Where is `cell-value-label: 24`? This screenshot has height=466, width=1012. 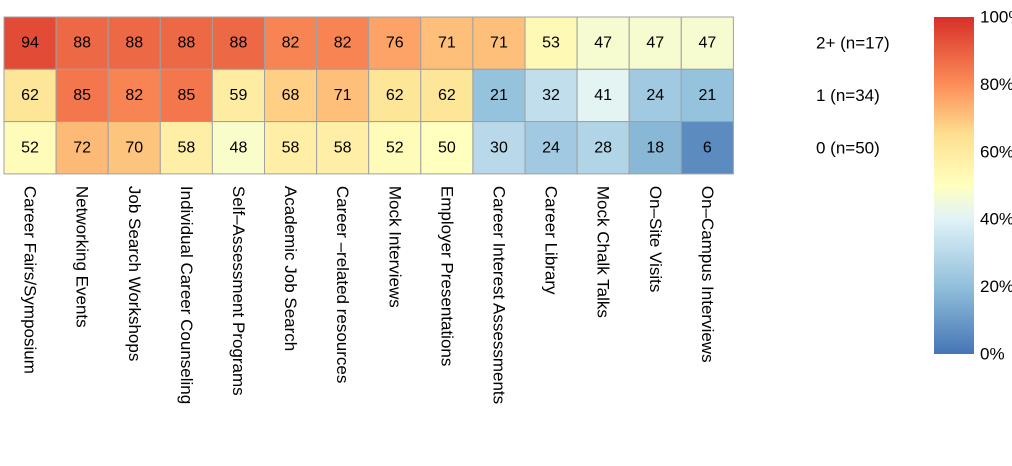 cell-value-label: 24 is located at coordinates (655, 95).